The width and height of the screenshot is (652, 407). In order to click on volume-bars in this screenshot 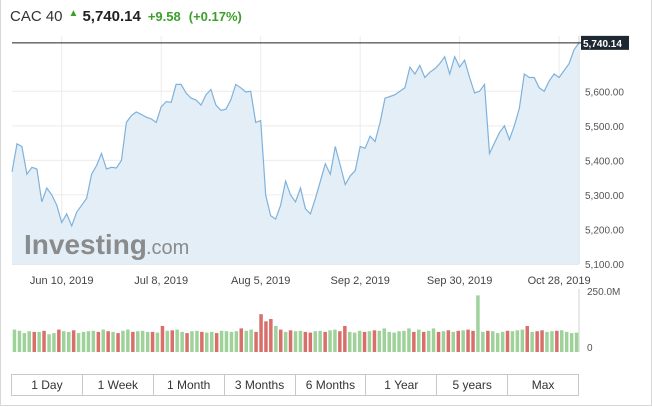, I will do `click(296, 320)`.